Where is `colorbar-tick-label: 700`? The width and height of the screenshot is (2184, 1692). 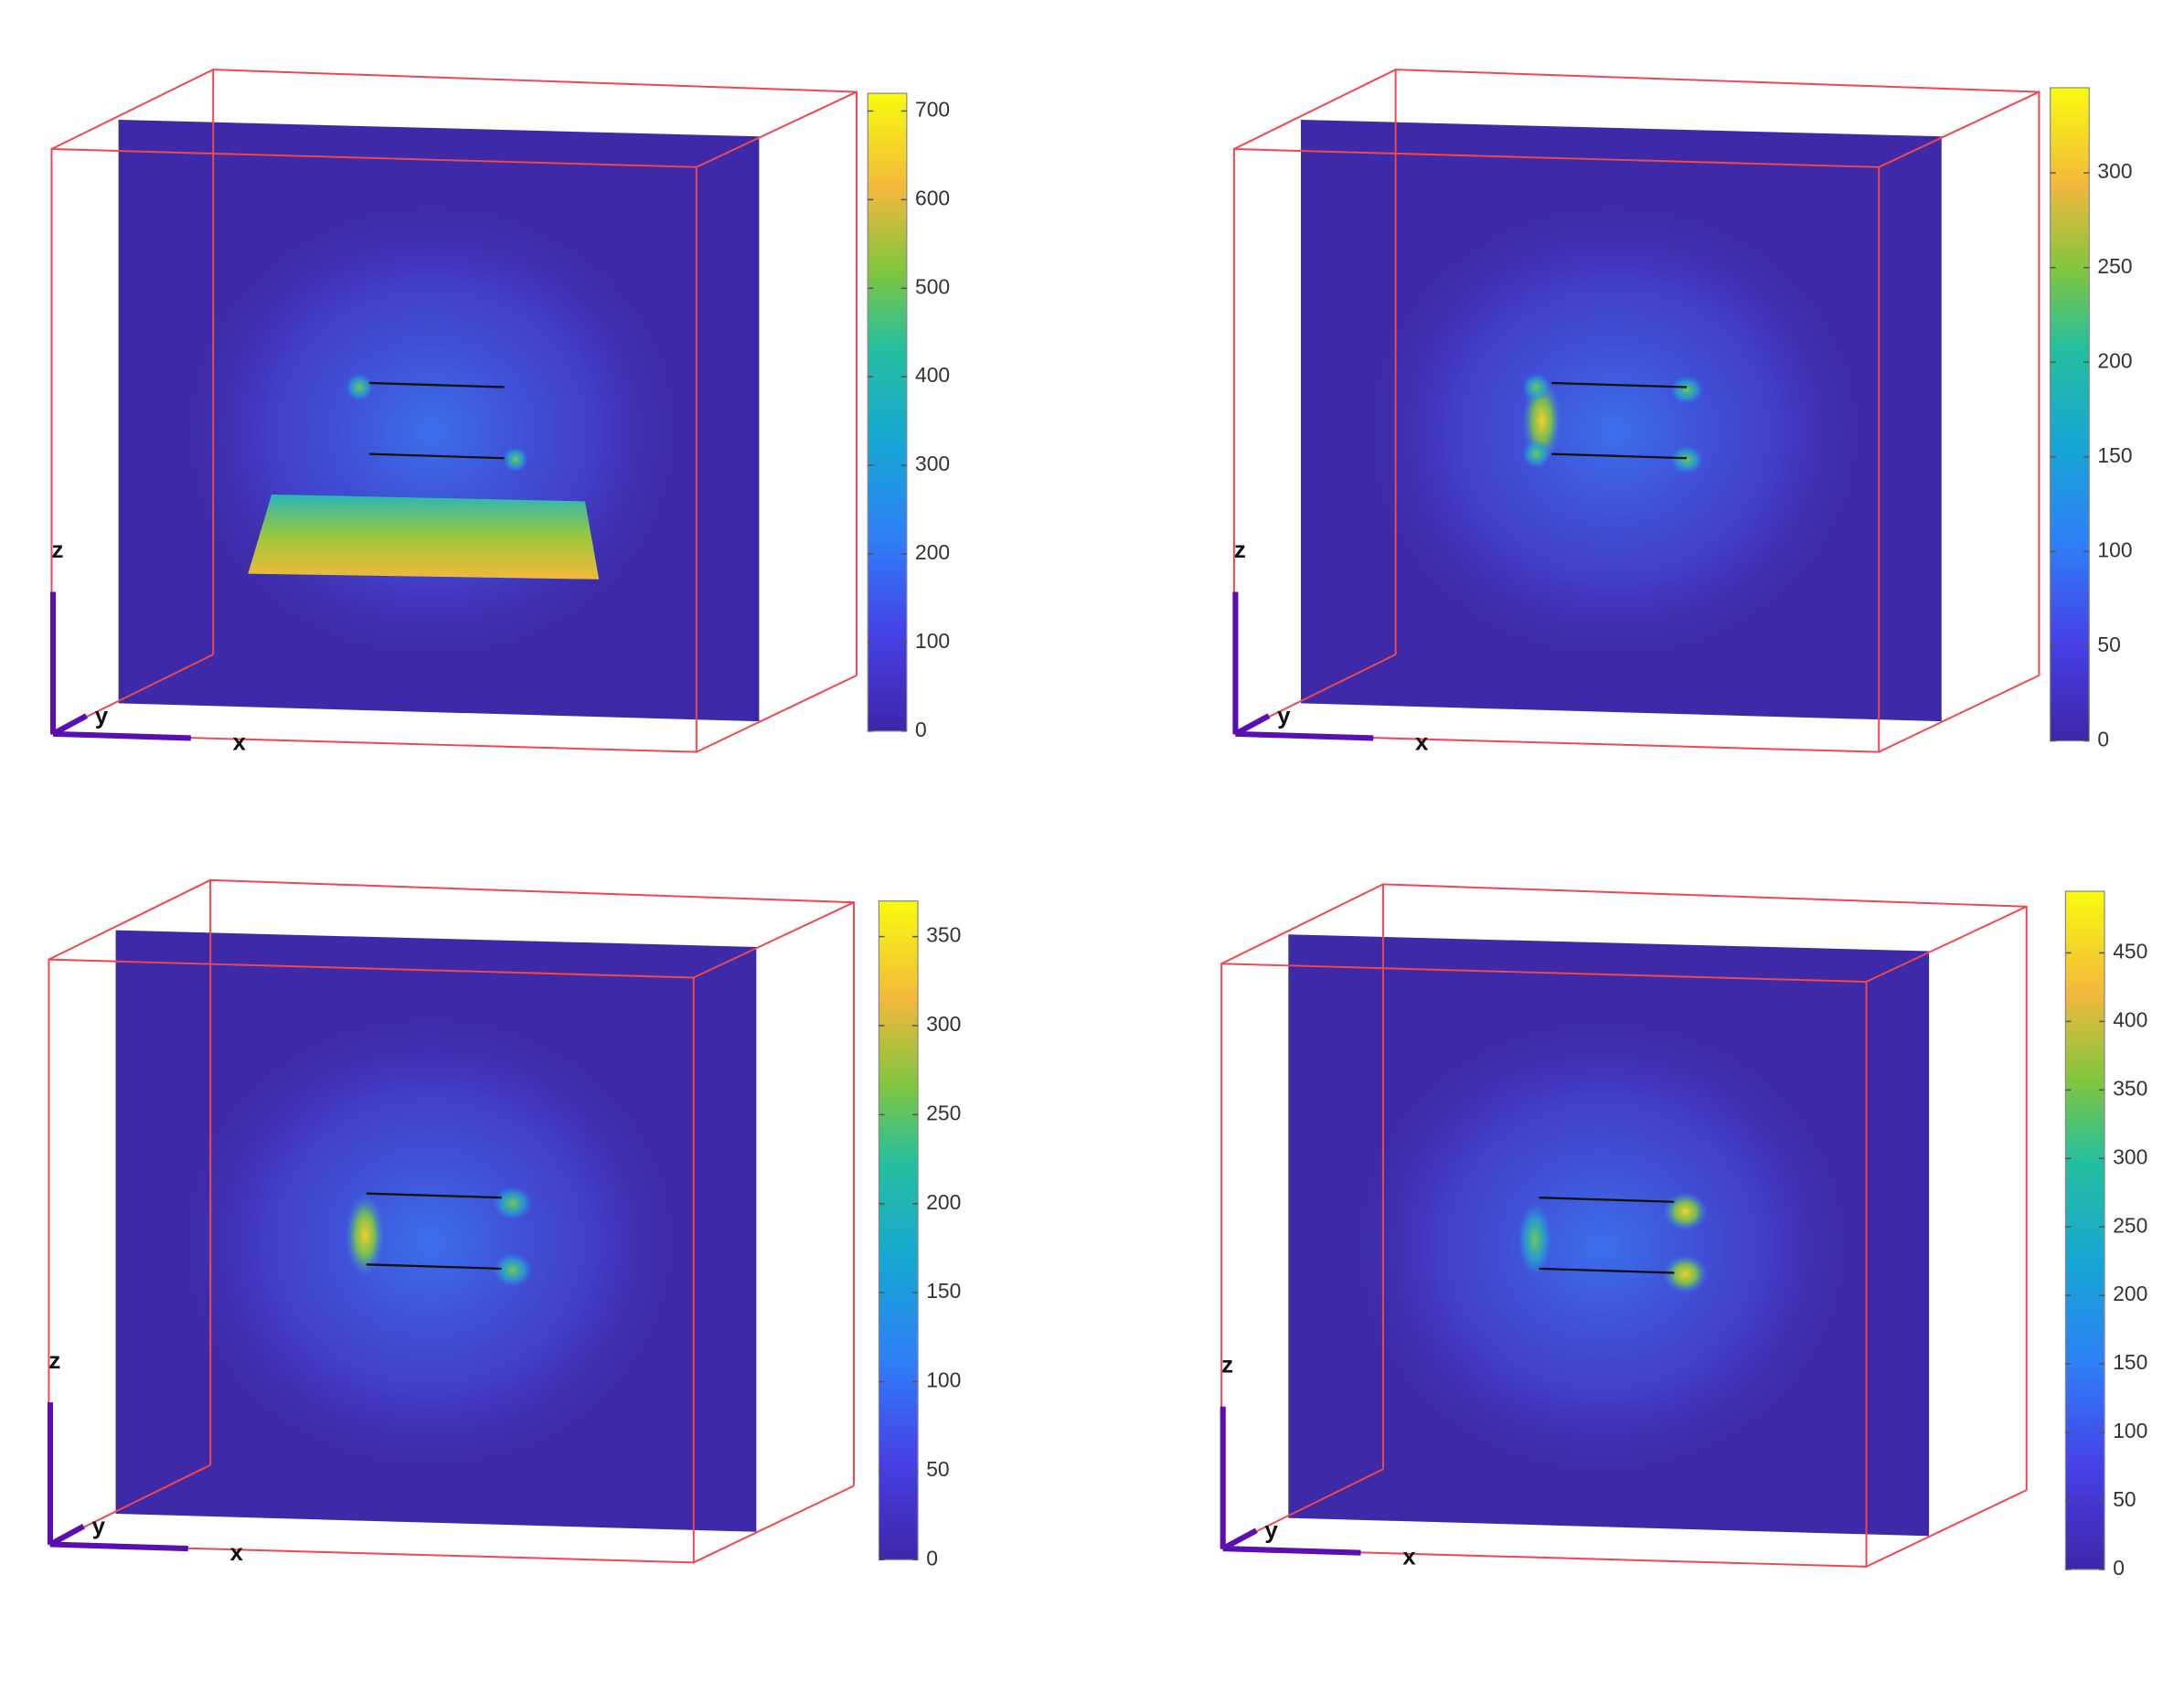
colorbar-tick-label: 700 is located at coordinates (933, 109).